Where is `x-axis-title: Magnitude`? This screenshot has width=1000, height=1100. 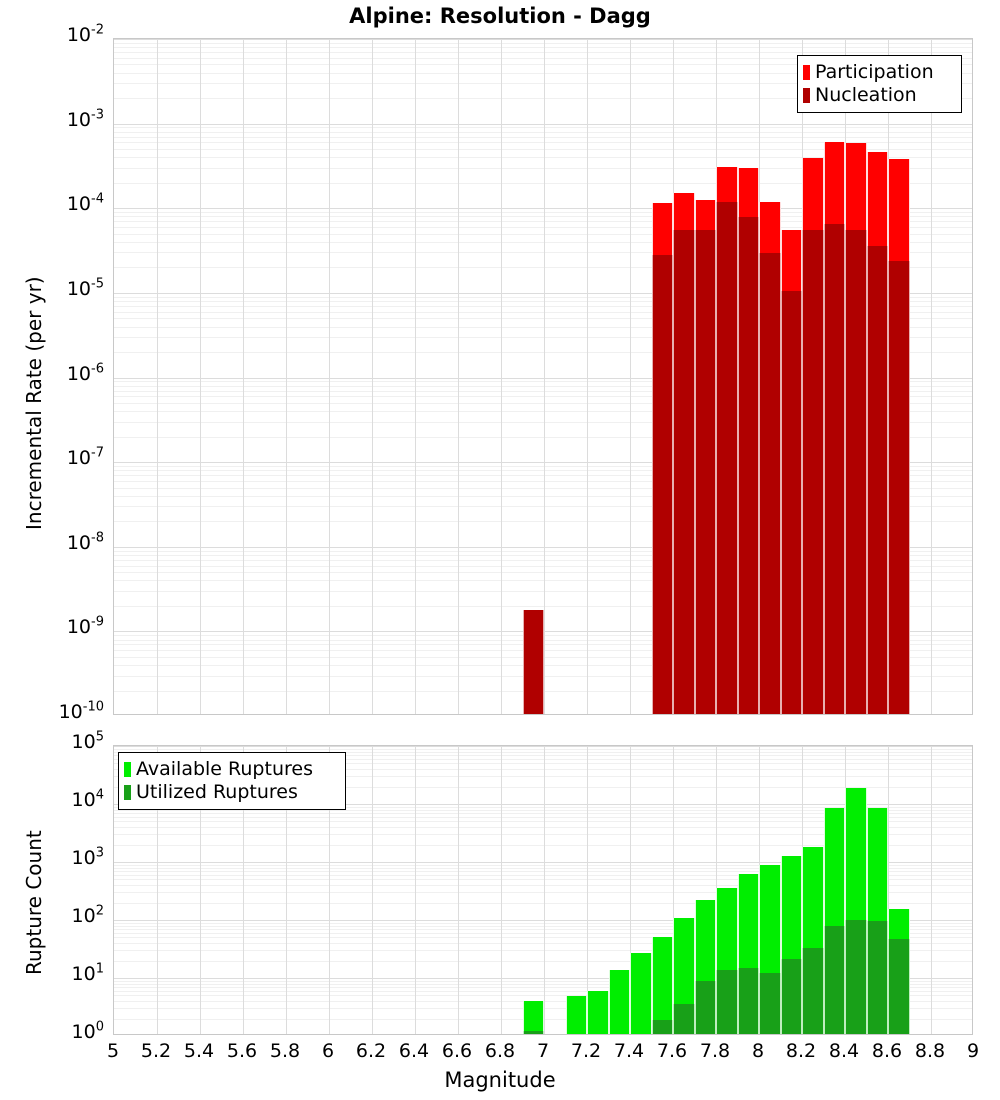 x-axis-title: Magnitude is located at coordinates (500, 1080).